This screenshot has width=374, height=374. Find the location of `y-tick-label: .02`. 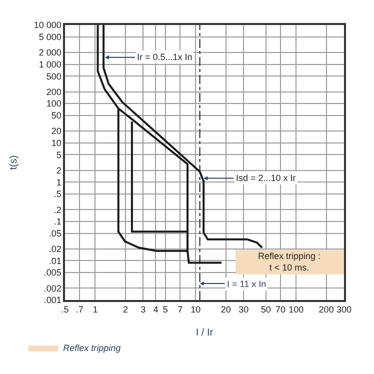

y-tick-label: .02 is located at coordinates (55, 249).